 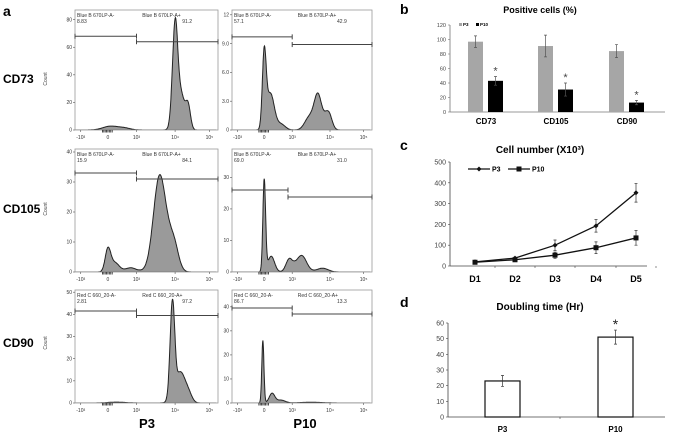 What do you see at coordinates (636, 279) in the screenshot?
I see `x-tick-label: D5` at bounding box center [636, 279].